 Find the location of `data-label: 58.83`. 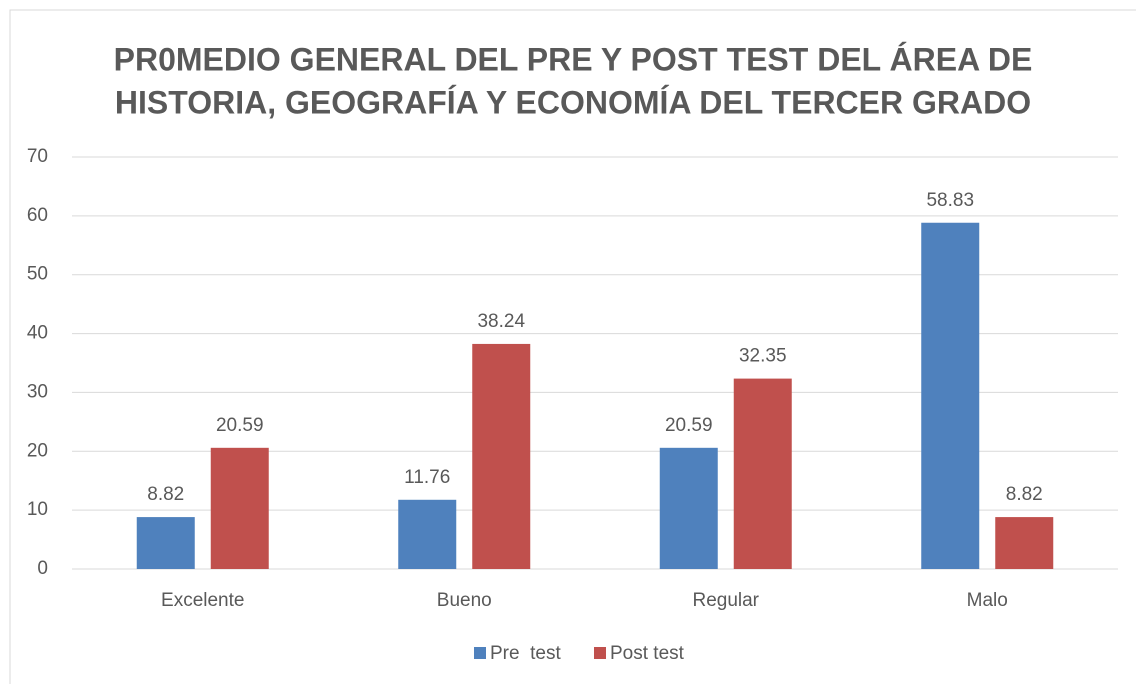

data-label: 58.83 is located at coordinates (950, 200).